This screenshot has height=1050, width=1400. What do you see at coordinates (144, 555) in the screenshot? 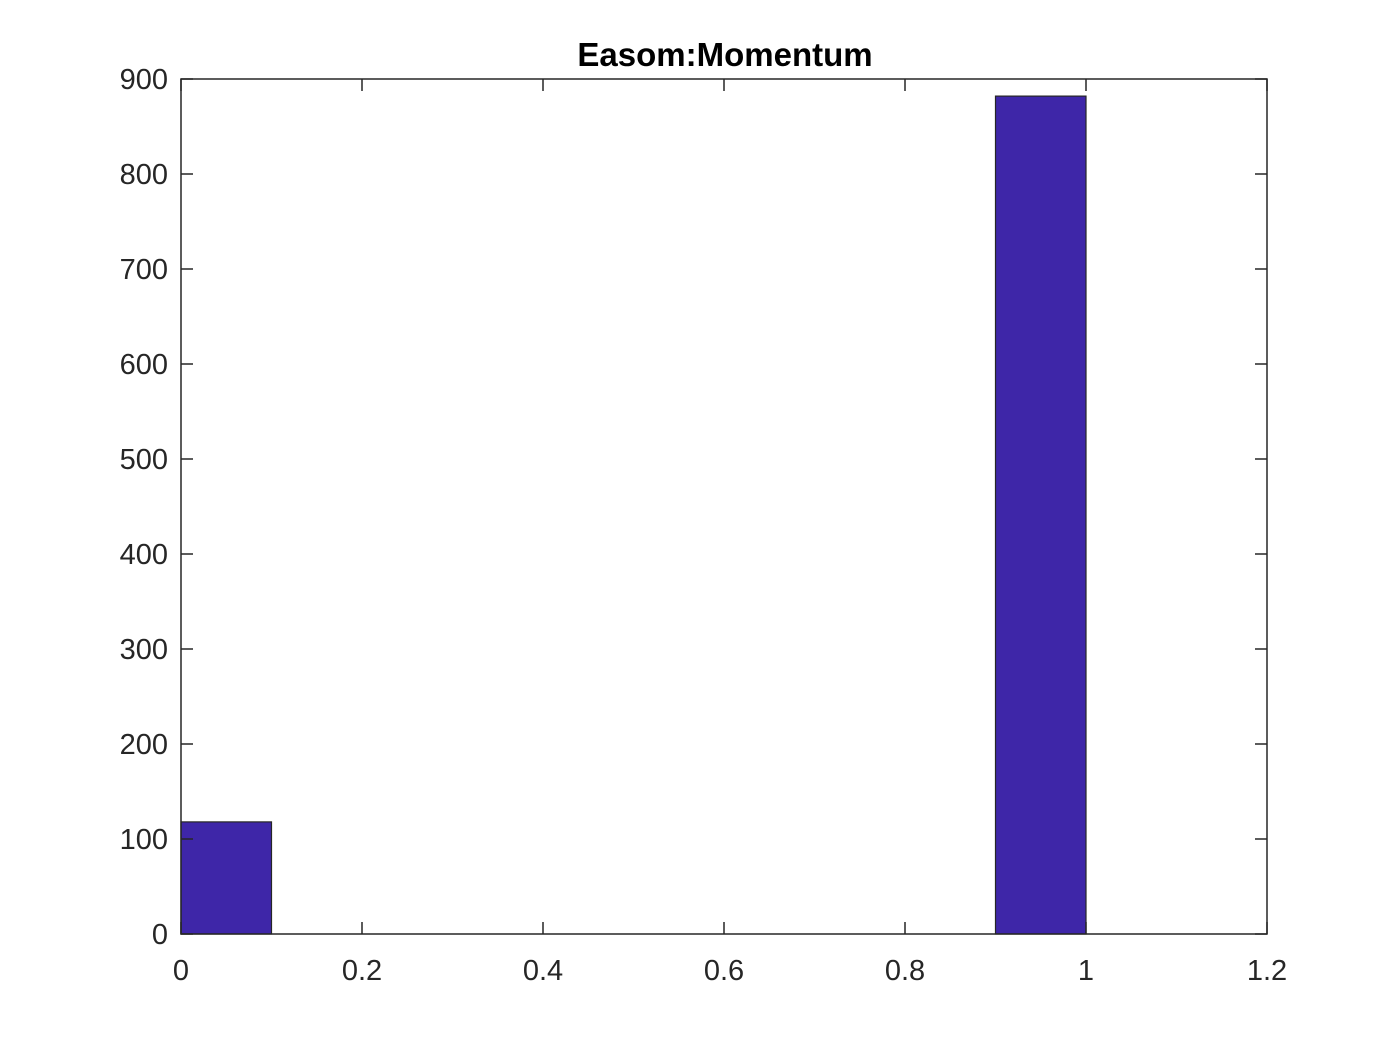
I see `y-tick-label: 400` at bounding box center [144, 555].